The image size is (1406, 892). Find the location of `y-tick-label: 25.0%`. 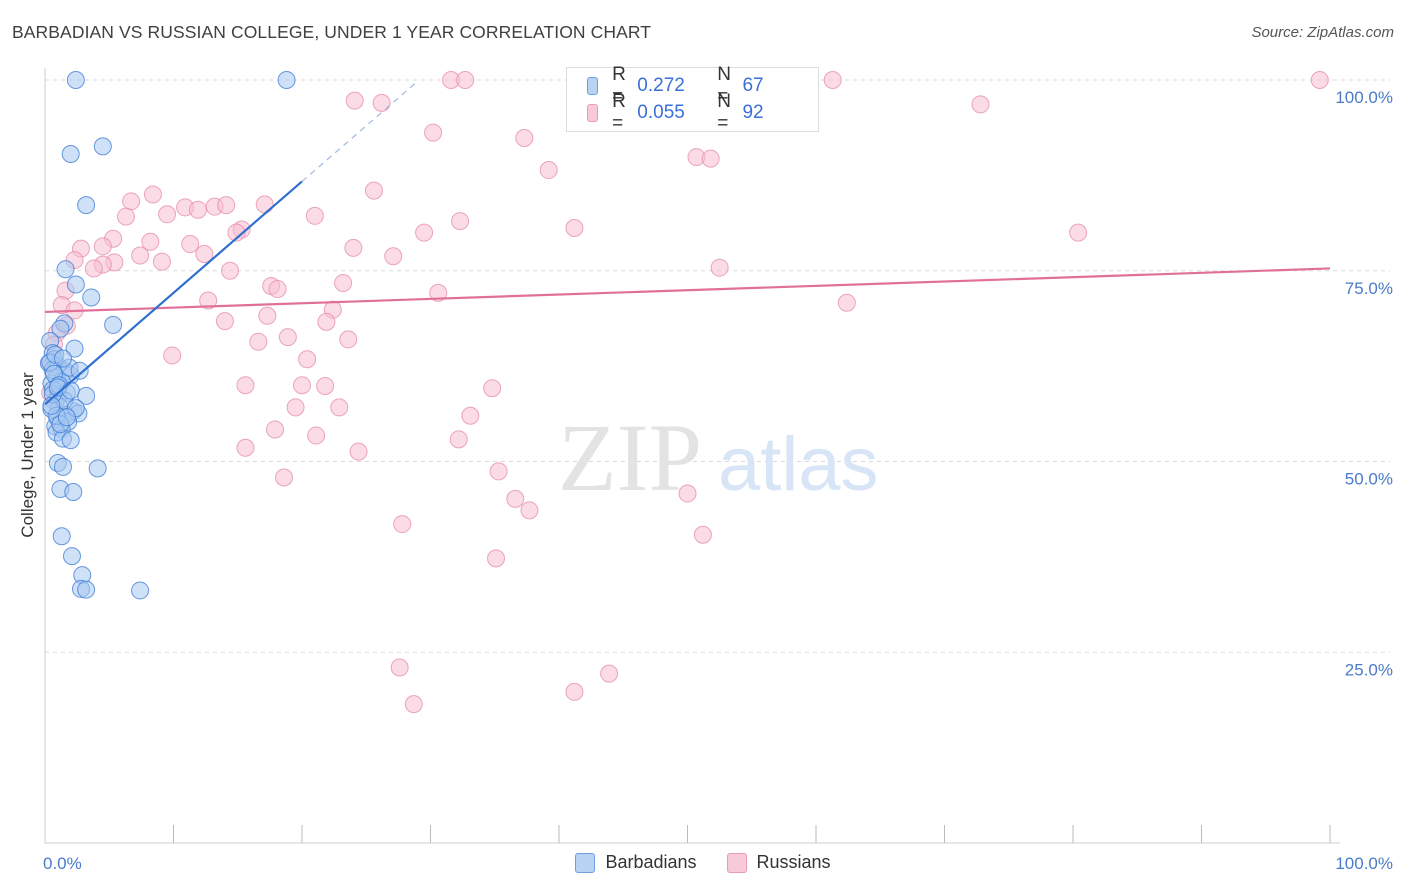

y-tick-label: 25.0% is located at coordinates (1369, 669).